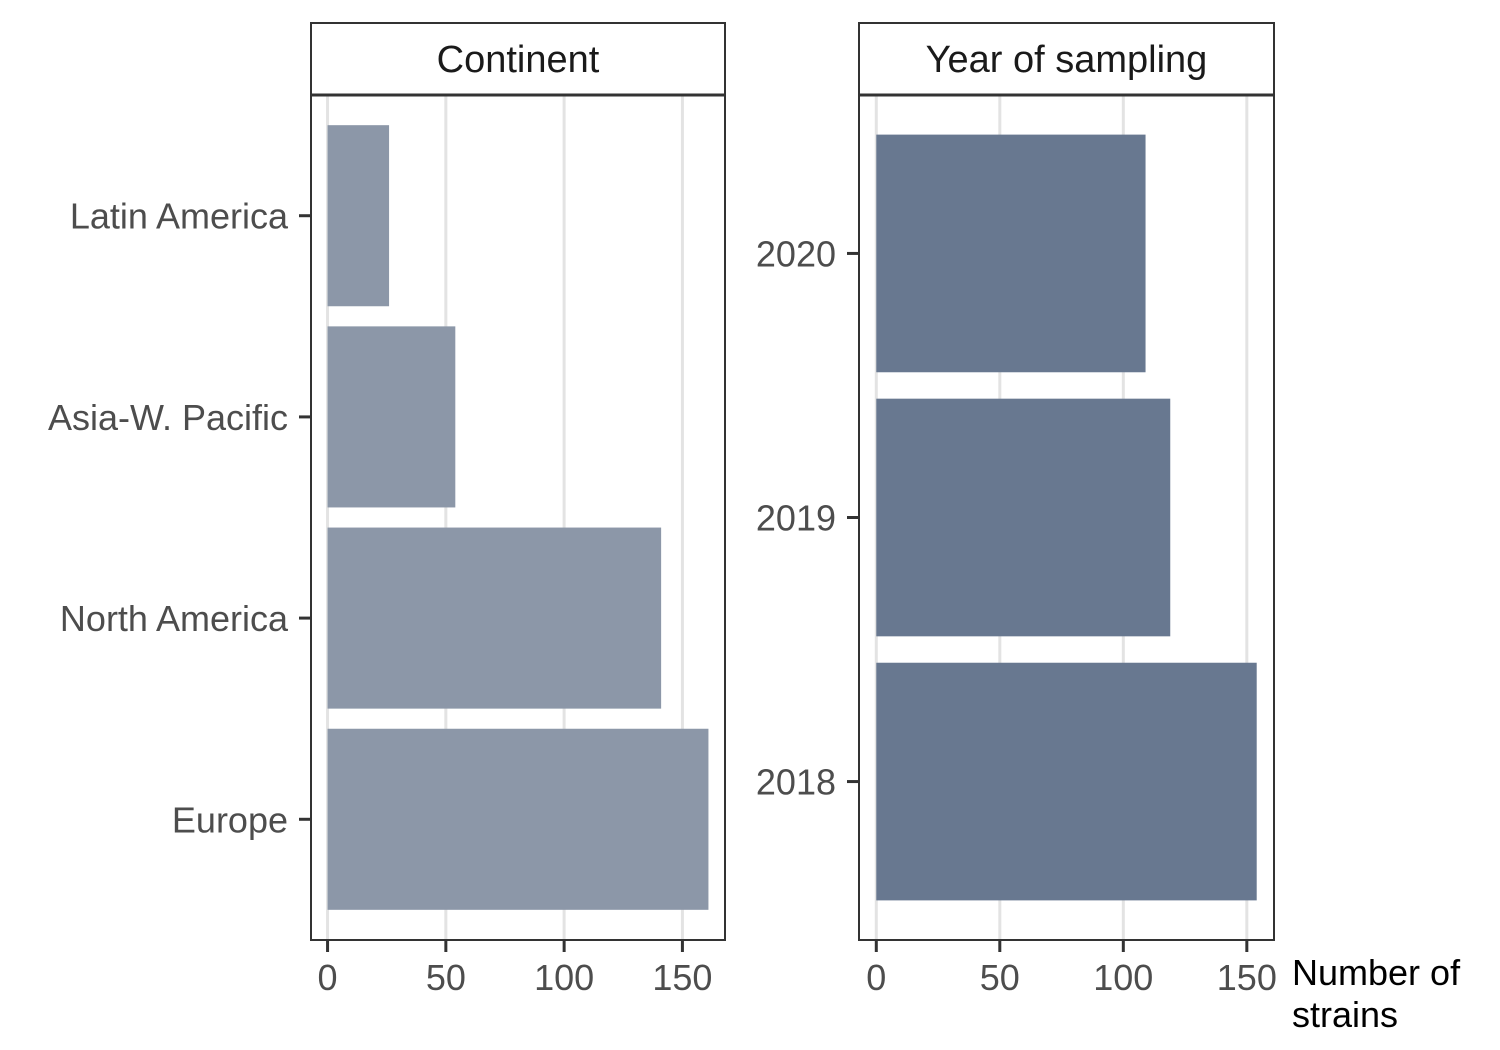  I want to click on bar-asia-w-pacific, so click(391, 417).